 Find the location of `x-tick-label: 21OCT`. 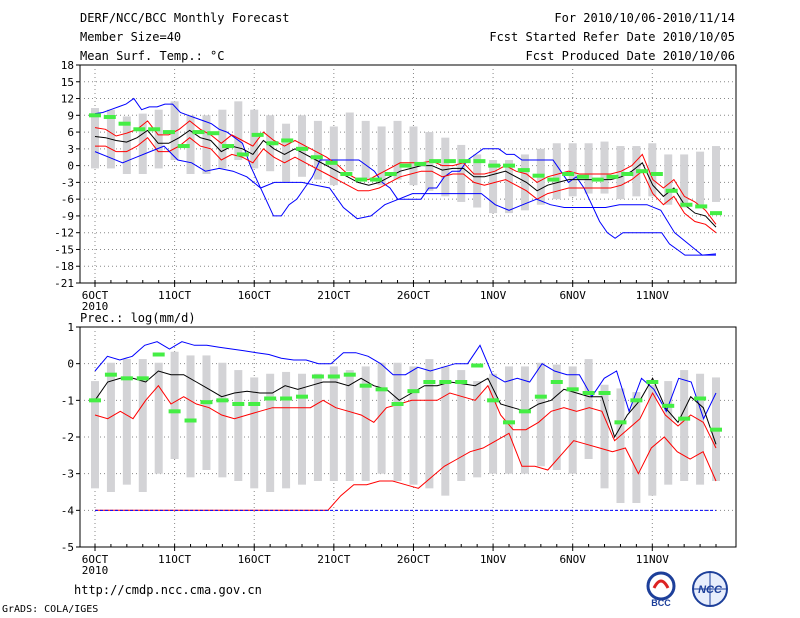

x-tick-label: 21OCT is located at coordinates (333, 559).